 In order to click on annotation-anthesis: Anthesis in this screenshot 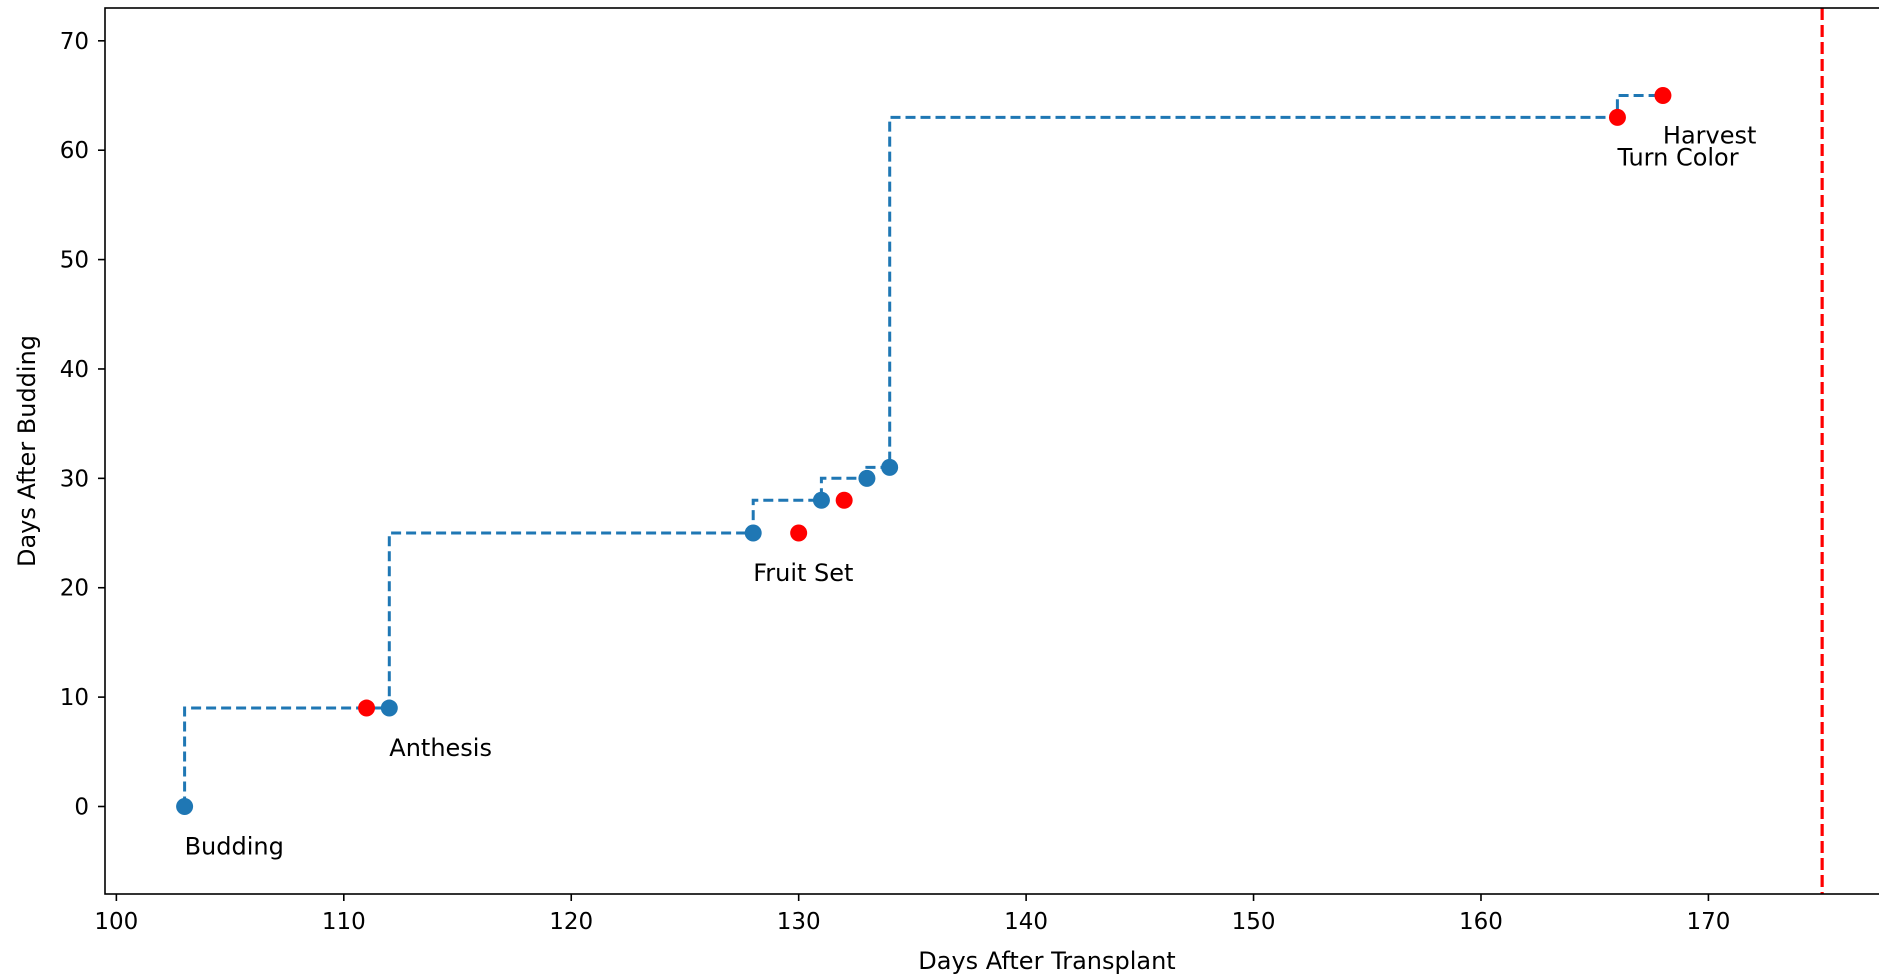, I will do `click(440, 748)`.